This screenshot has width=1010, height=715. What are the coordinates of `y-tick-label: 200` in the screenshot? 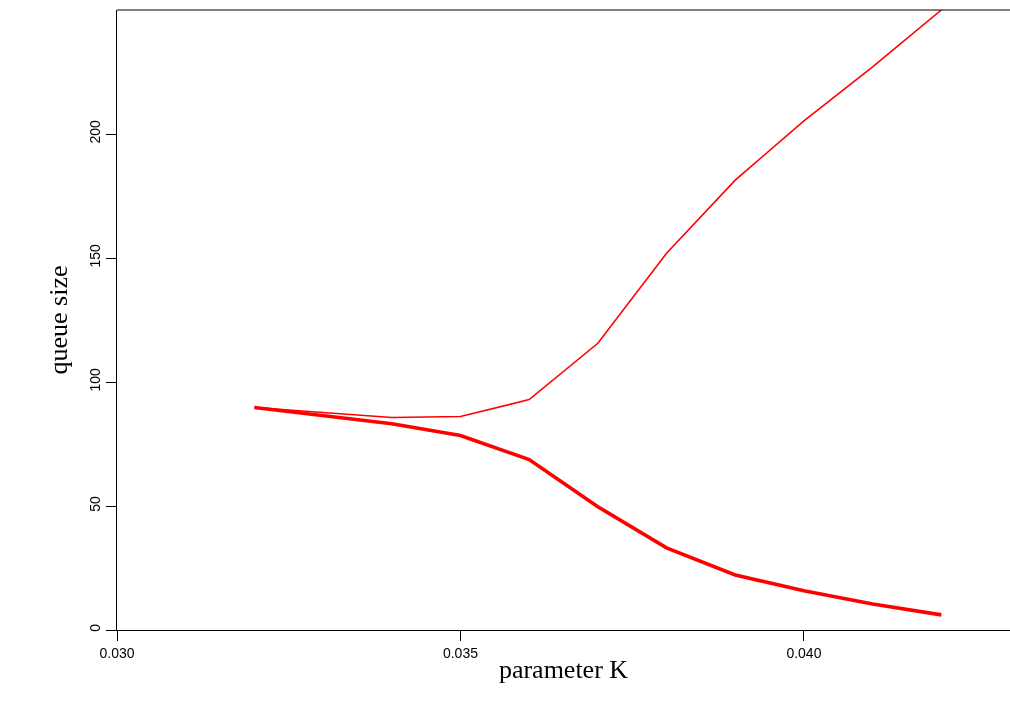 It's located at (95, 132).